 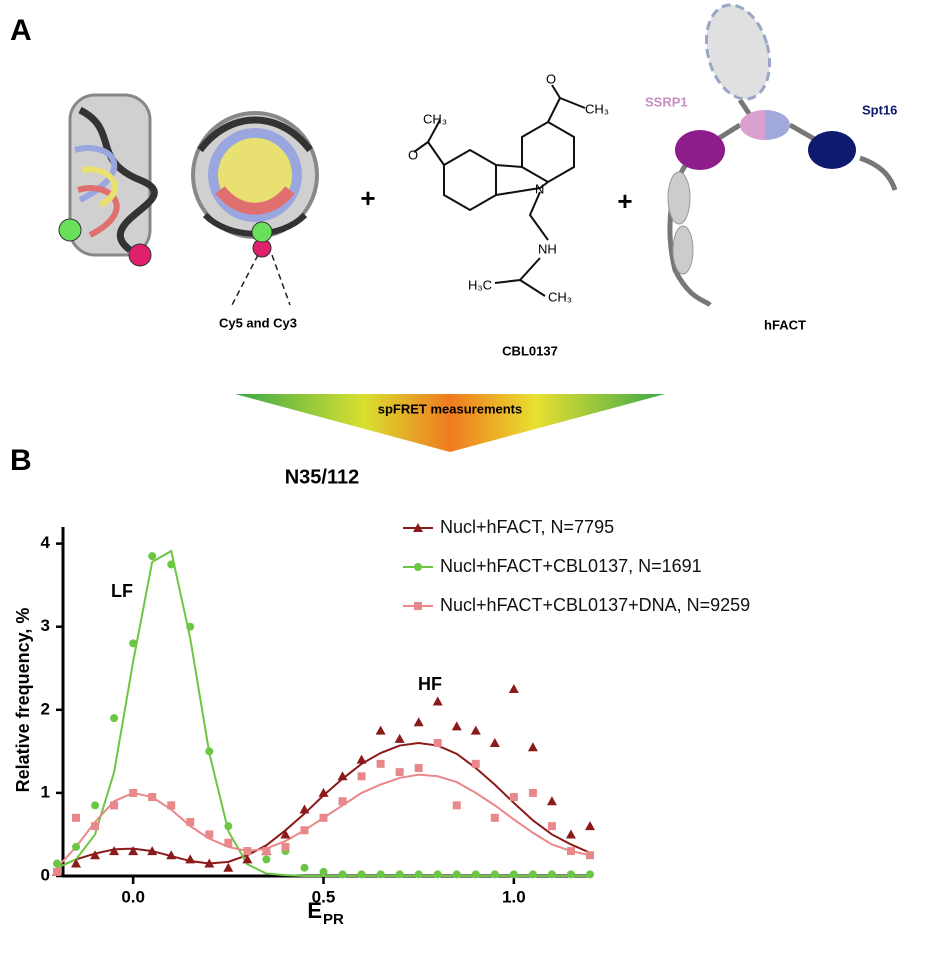 I want to click on y-tick-label: 4, so click(x=46, y=542).